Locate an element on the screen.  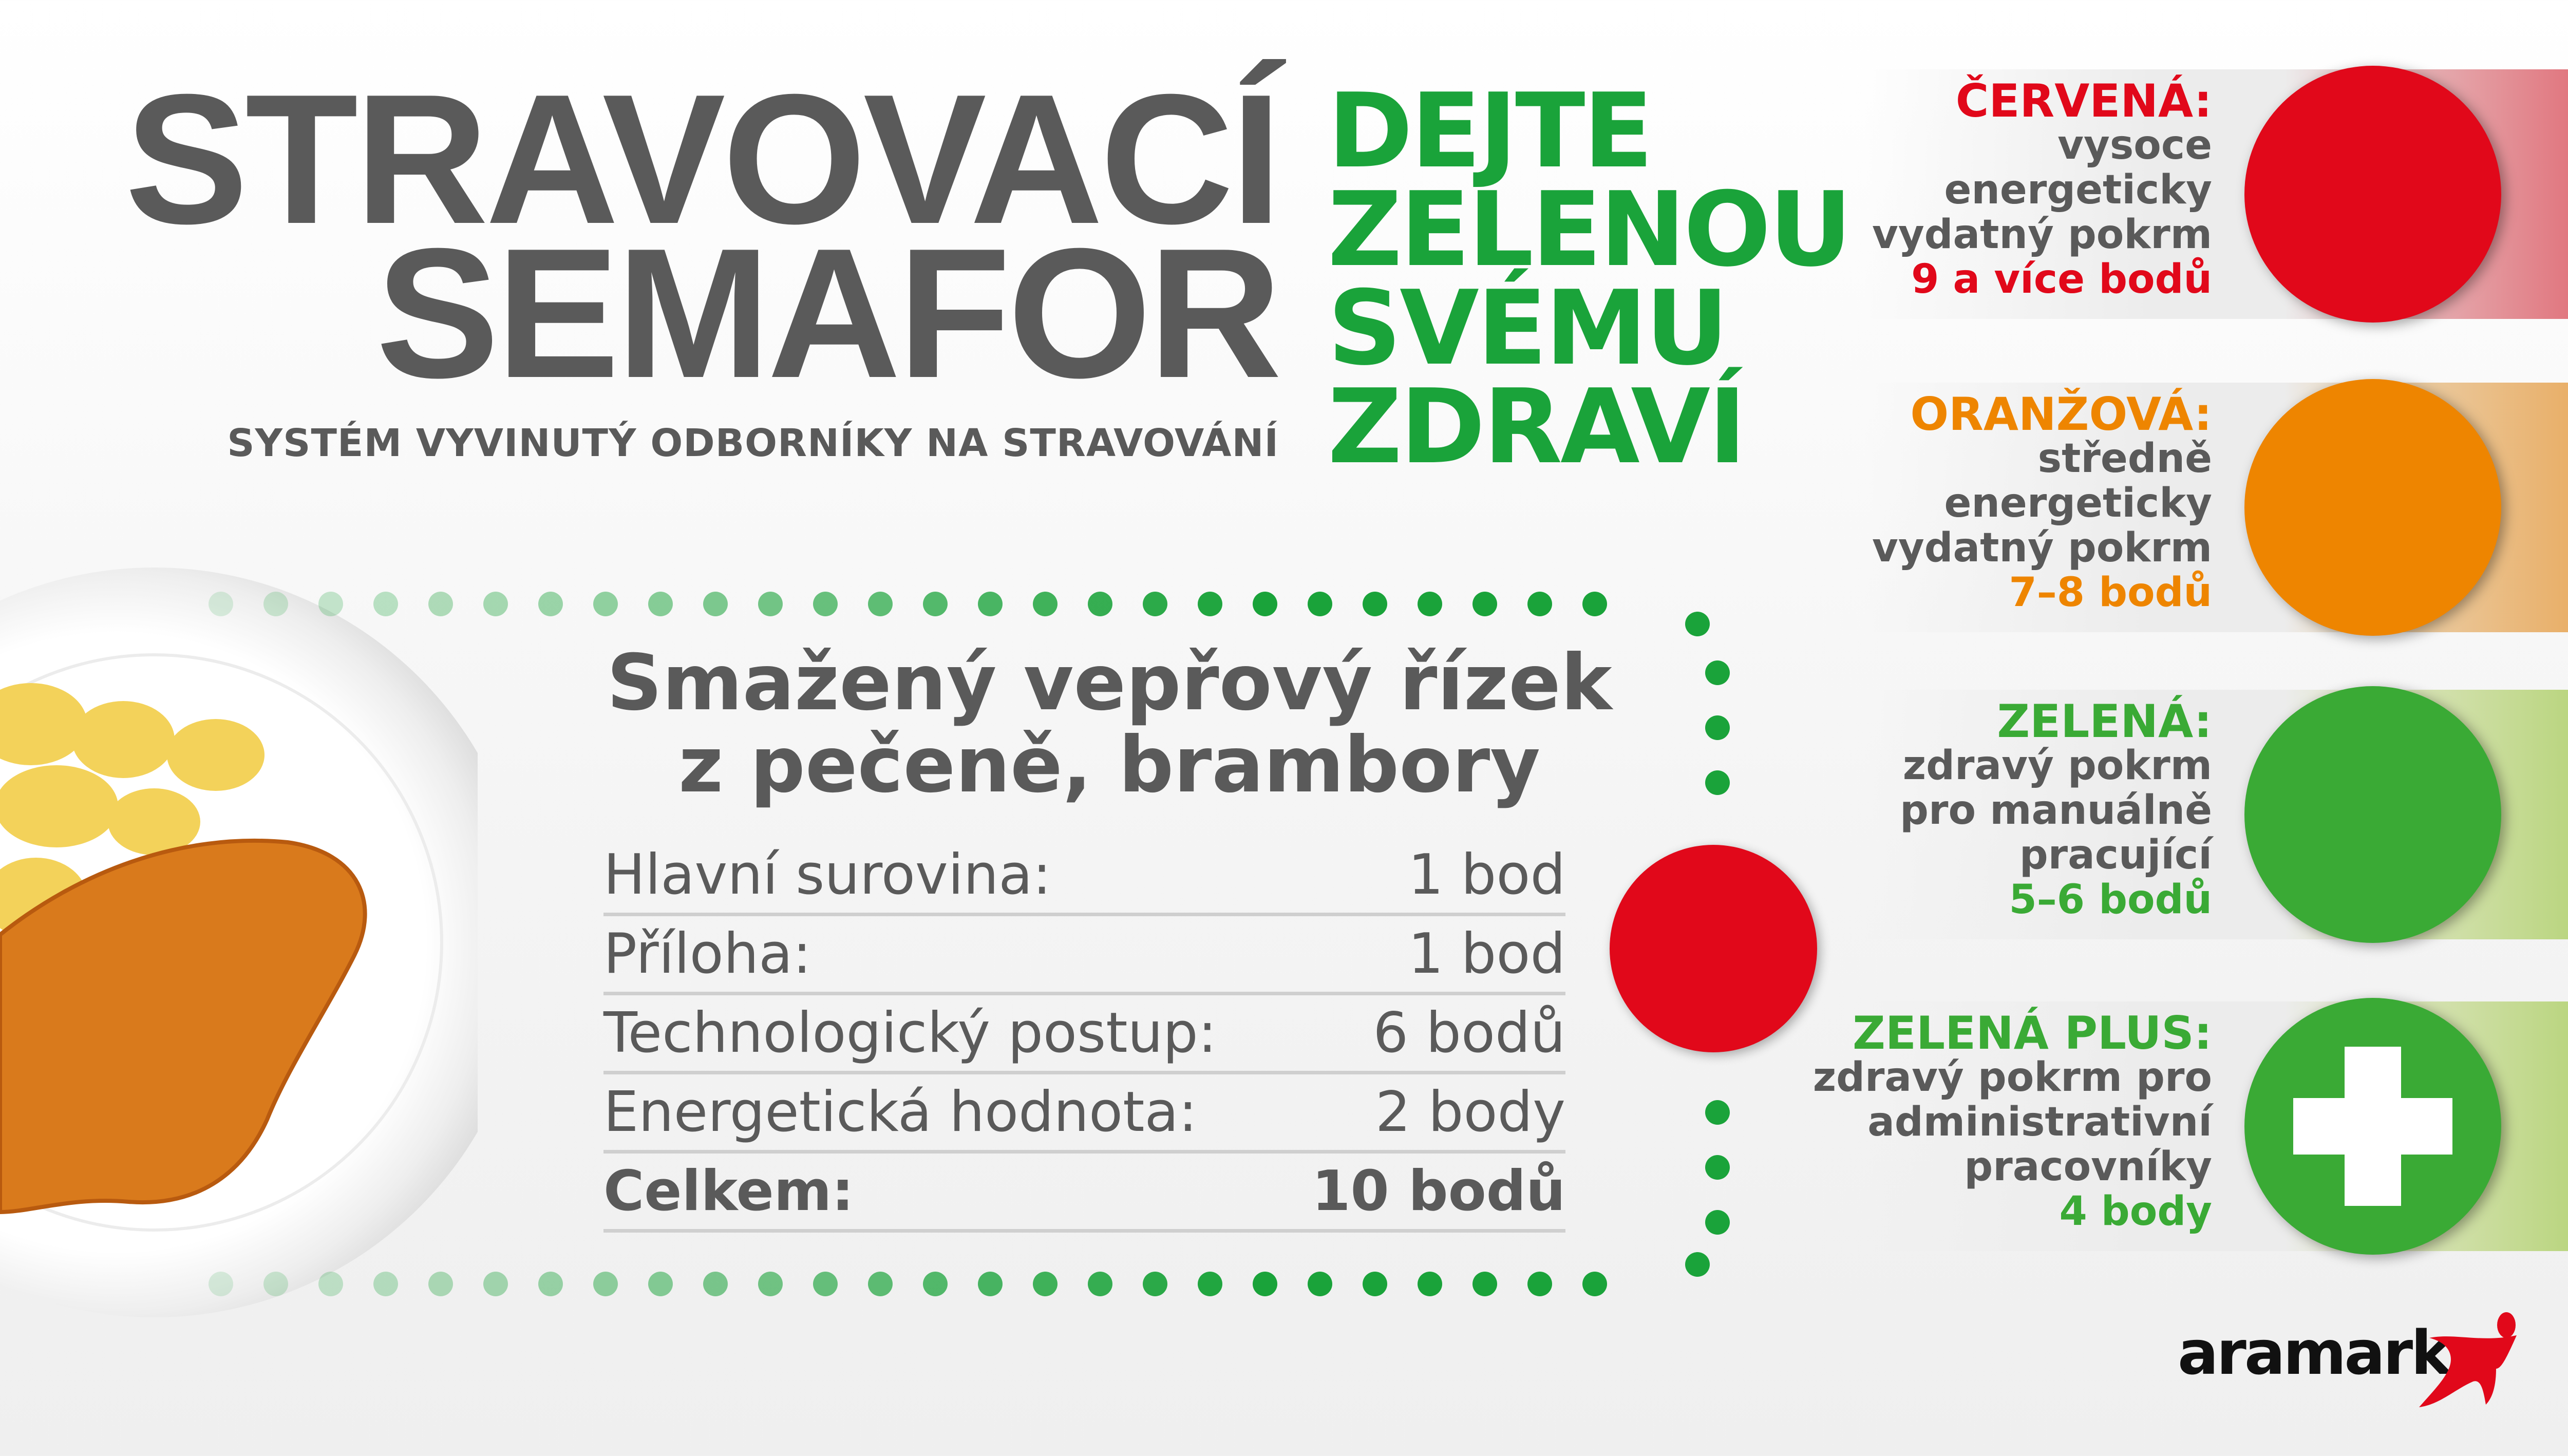
legend-title: ZELENÁ PLUS: is located at coordinates (2032, 1033).